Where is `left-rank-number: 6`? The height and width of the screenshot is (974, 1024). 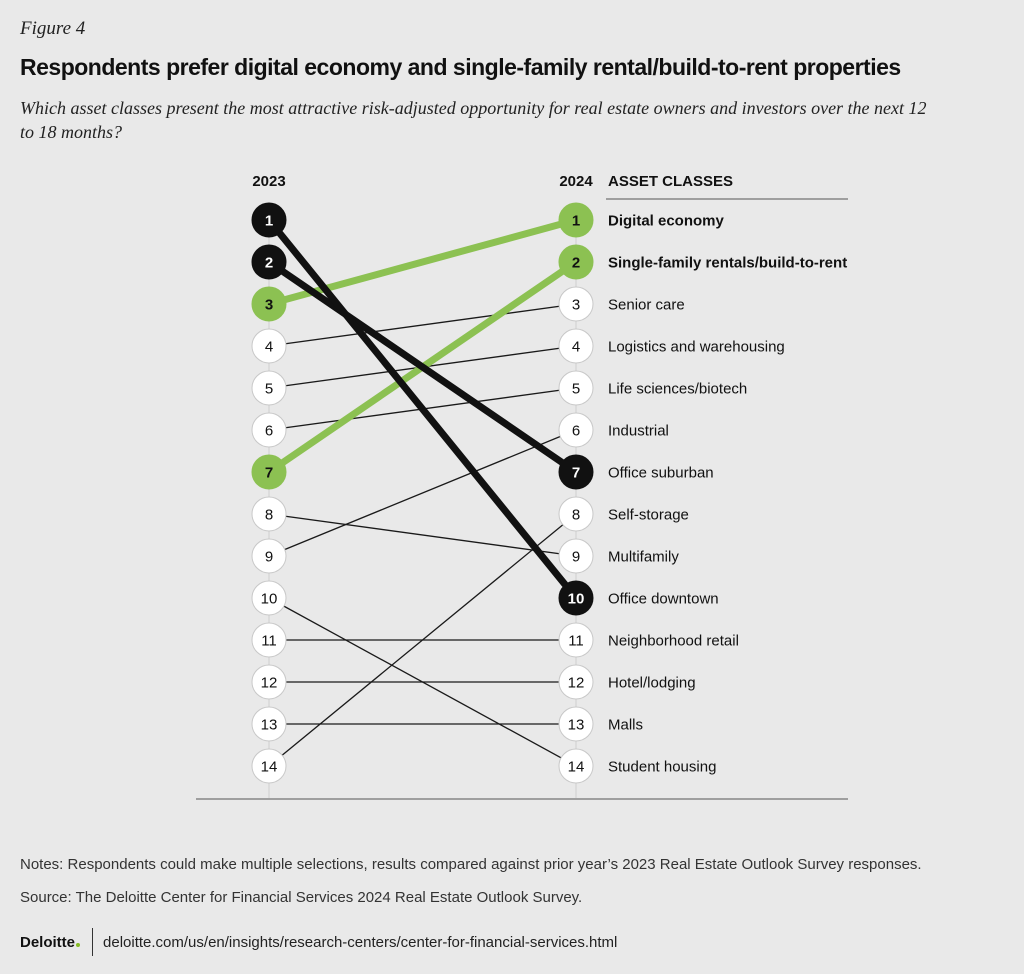
left-rank-number: 6 is located at coordinates (269, 431).